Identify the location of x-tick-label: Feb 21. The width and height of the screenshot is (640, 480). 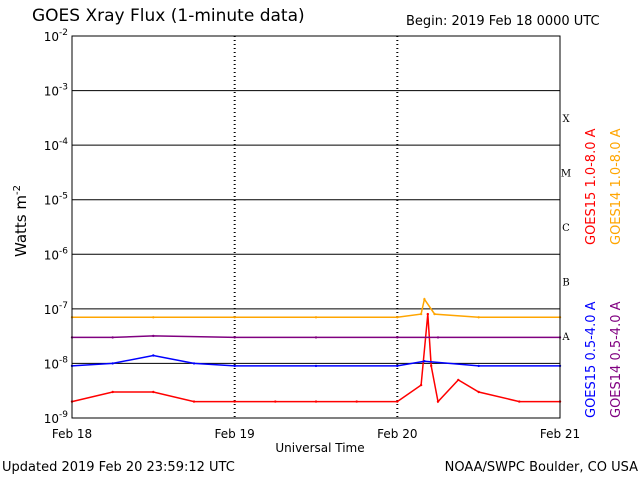
(560, 434).